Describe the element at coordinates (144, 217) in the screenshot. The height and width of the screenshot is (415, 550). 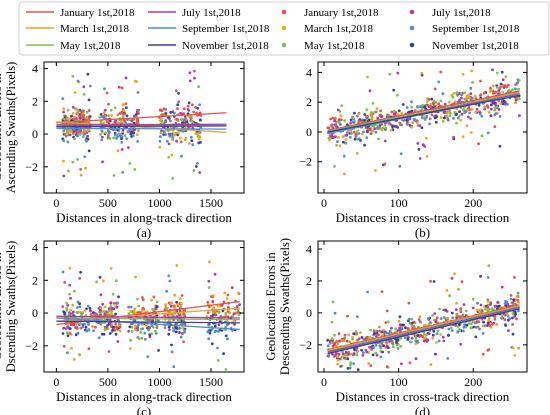
I see `x-axis-label: Distances in along-track direction` at that location.